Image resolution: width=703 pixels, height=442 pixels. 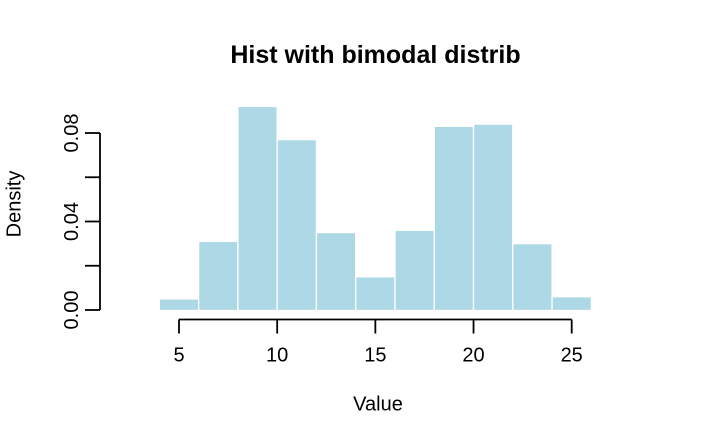 What do you see at coordinates (375, 55) in the screenshot?
I see `chart-title: Hist with bimodal distrib` at bounding box center [375, 55].